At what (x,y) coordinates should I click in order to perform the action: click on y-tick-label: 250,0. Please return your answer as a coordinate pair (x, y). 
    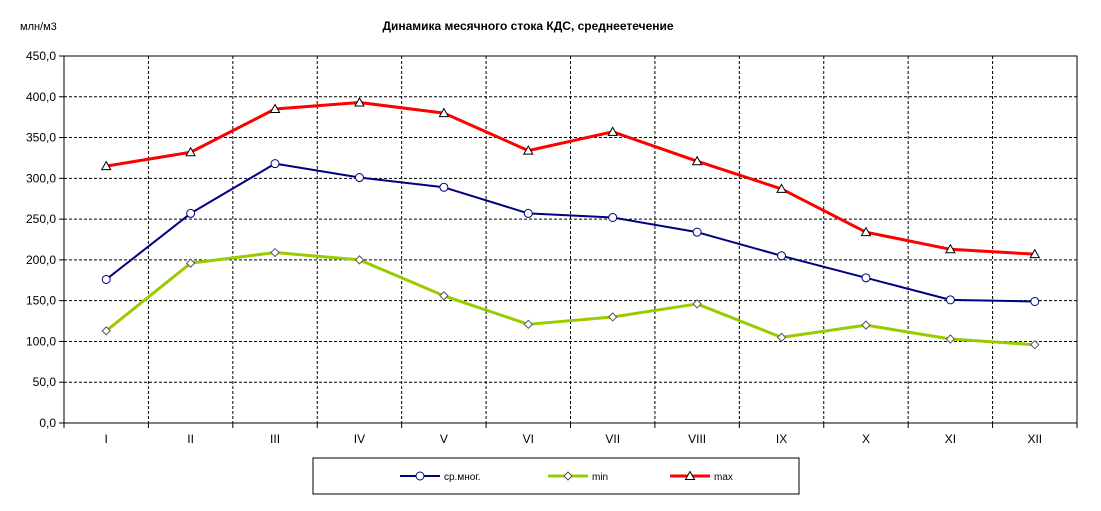
    Looking at the image, I should click on (41, 219).